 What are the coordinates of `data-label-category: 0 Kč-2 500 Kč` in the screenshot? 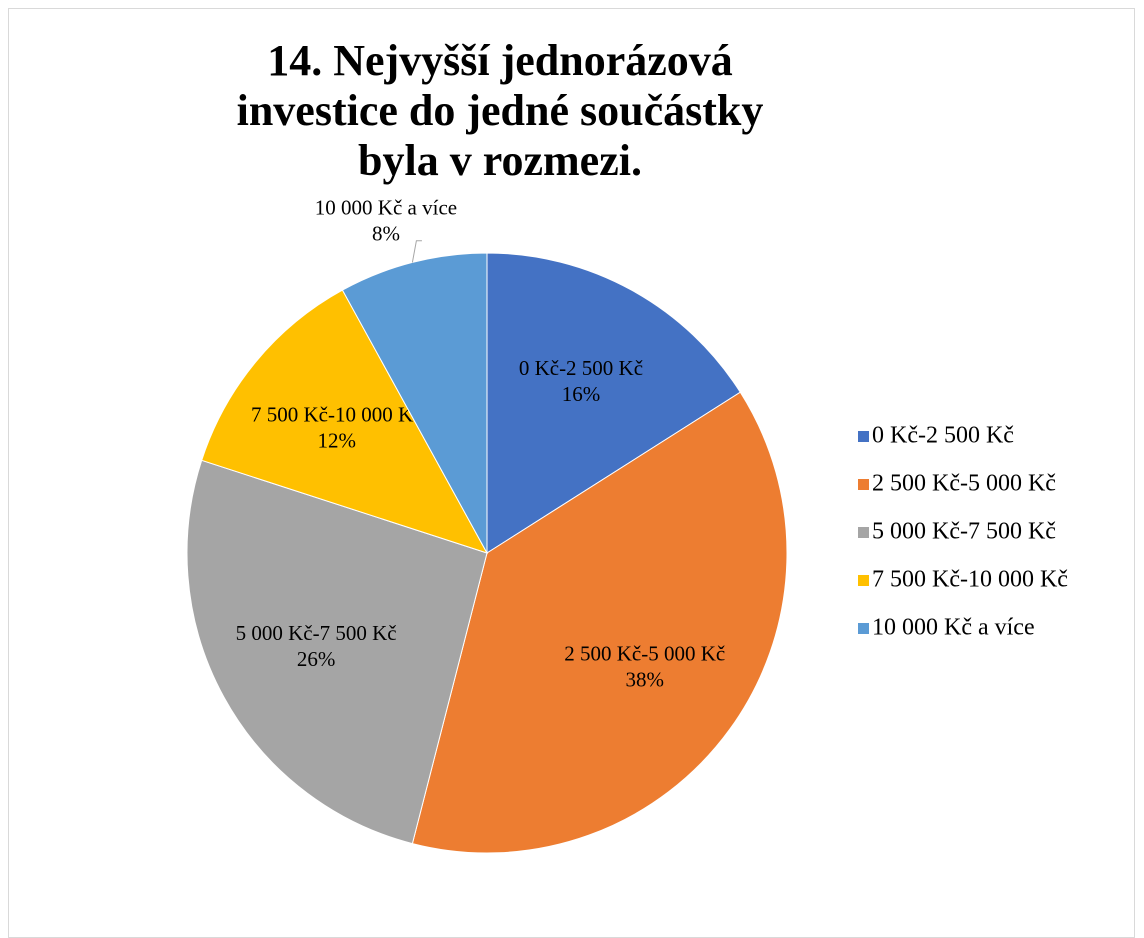 It's located at (581, 368).